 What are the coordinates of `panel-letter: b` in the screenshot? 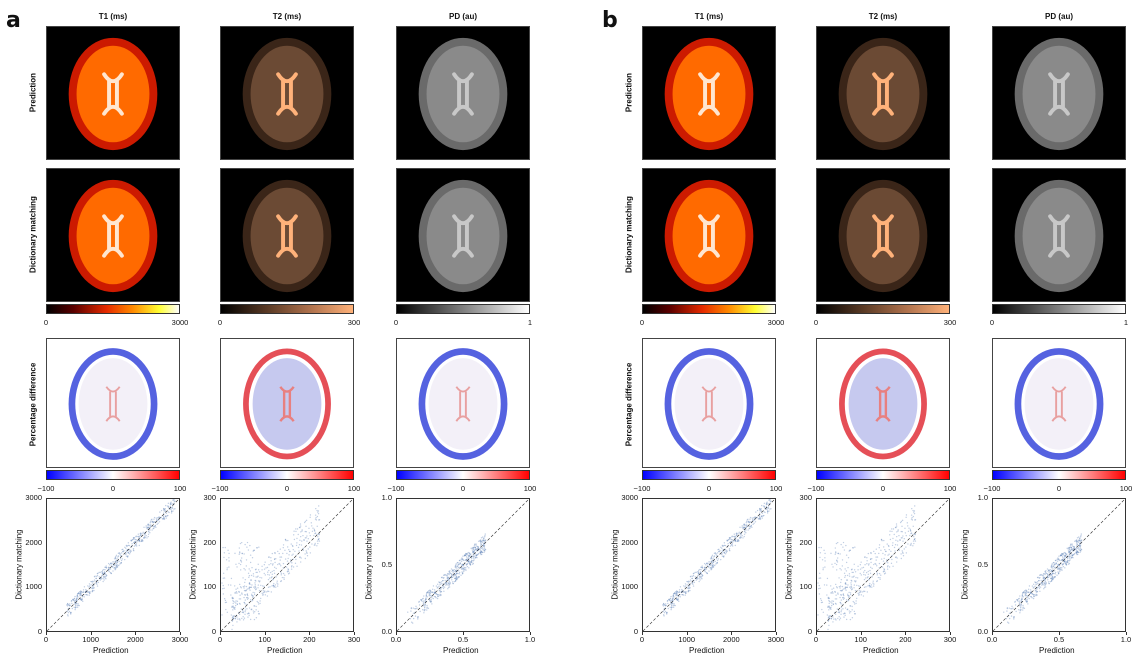 It's located at (610, 20).